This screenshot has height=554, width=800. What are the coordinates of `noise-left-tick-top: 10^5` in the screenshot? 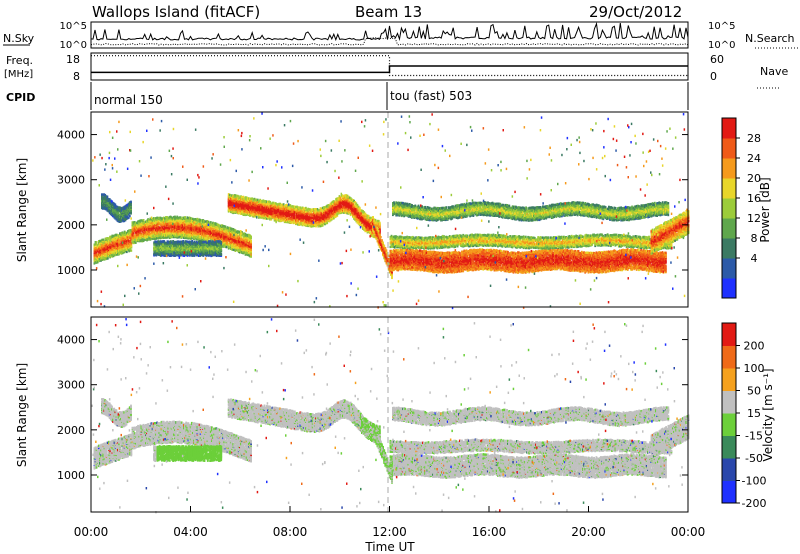 It's located at (73, 26).